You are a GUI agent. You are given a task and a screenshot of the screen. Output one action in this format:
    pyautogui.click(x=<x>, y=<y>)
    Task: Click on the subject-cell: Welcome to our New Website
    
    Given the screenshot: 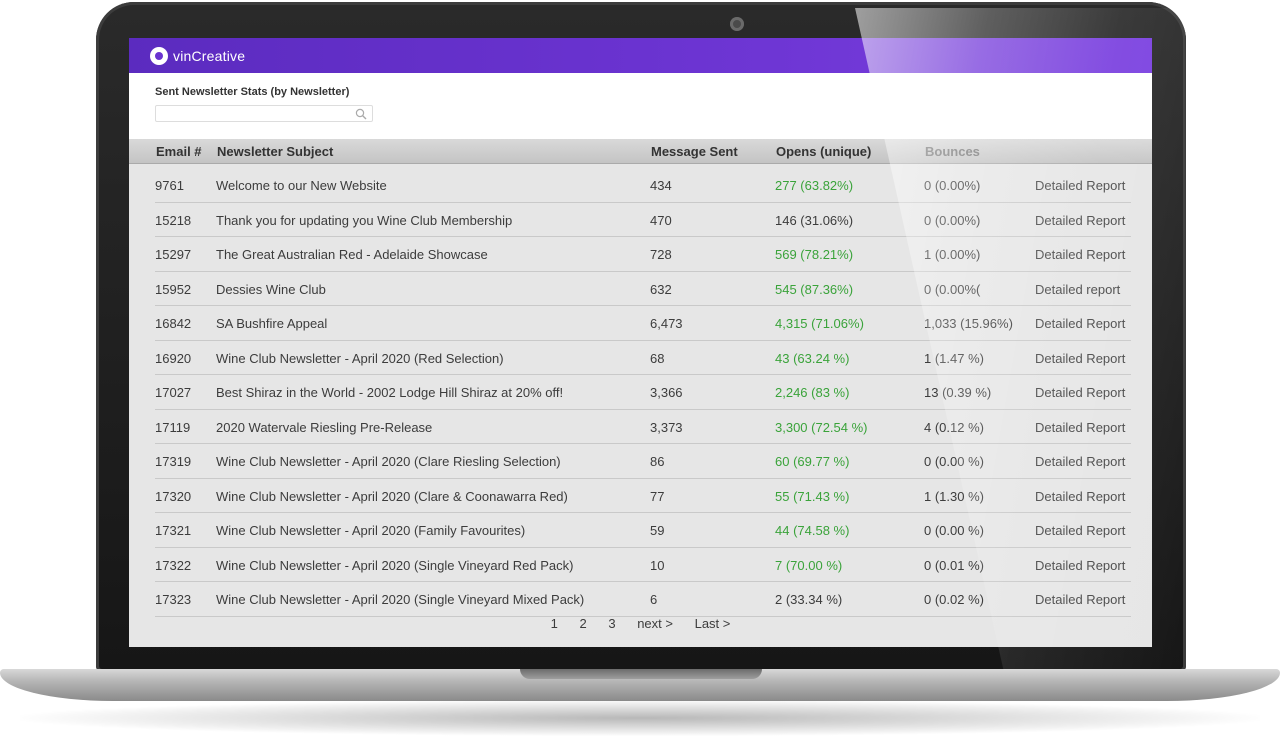 What is the action you would take?
    pyautogui.click(x=301, y=185)
    